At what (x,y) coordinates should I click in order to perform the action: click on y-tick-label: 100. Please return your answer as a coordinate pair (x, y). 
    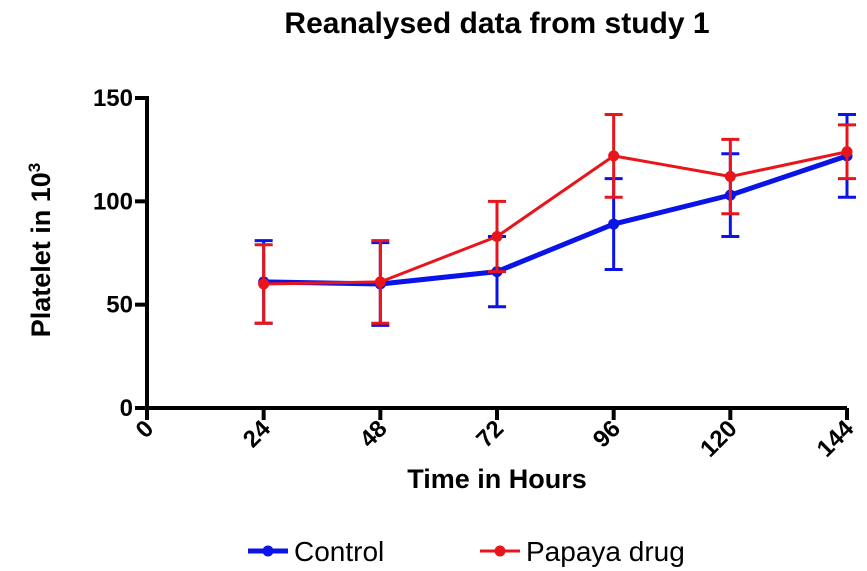
    Looking at the image, I should click on (113, 201).